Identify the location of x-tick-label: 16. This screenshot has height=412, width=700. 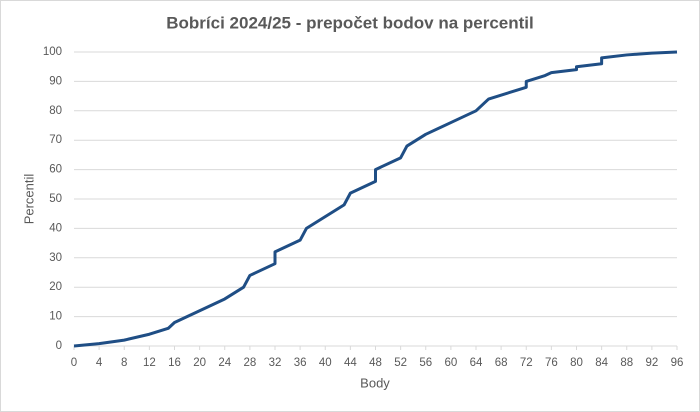
(174, 363).